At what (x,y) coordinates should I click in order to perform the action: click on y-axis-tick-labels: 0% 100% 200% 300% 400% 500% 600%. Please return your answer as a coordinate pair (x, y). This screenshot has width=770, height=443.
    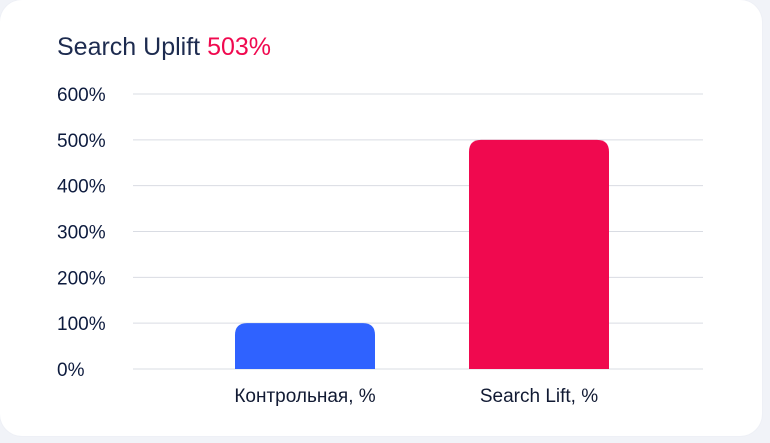
    Looking at the image, I should click on (81, 233).